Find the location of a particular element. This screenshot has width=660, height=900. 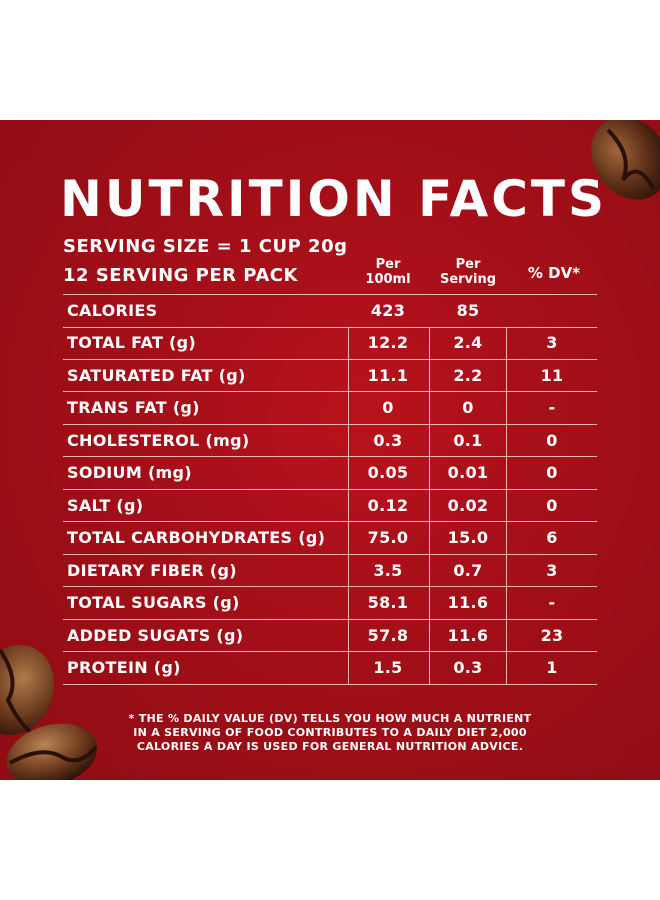

servings-per-pack: 12 SERVING PER PACK is located at coordinates (180, 275).